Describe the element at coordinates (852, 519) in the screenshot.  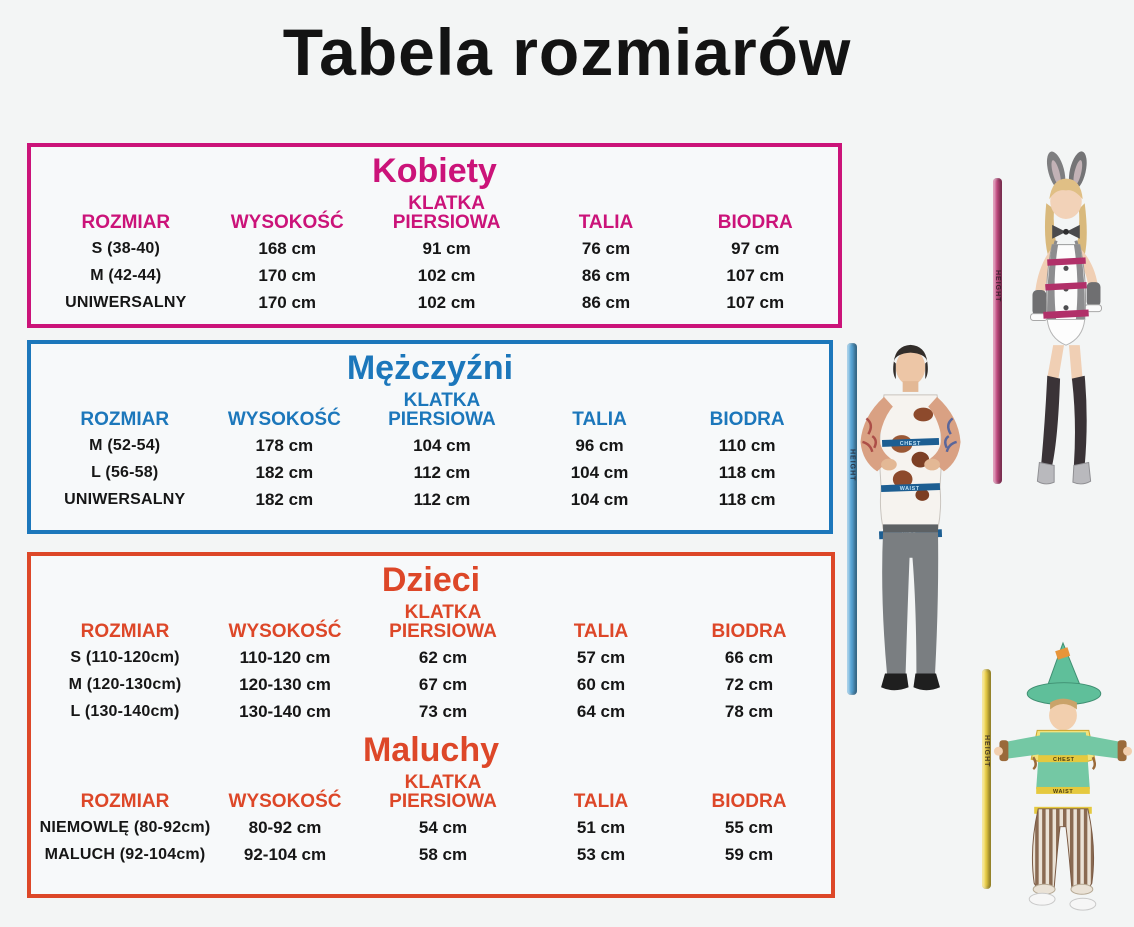
I see `men-height-pole: HEIGHT` at that location.